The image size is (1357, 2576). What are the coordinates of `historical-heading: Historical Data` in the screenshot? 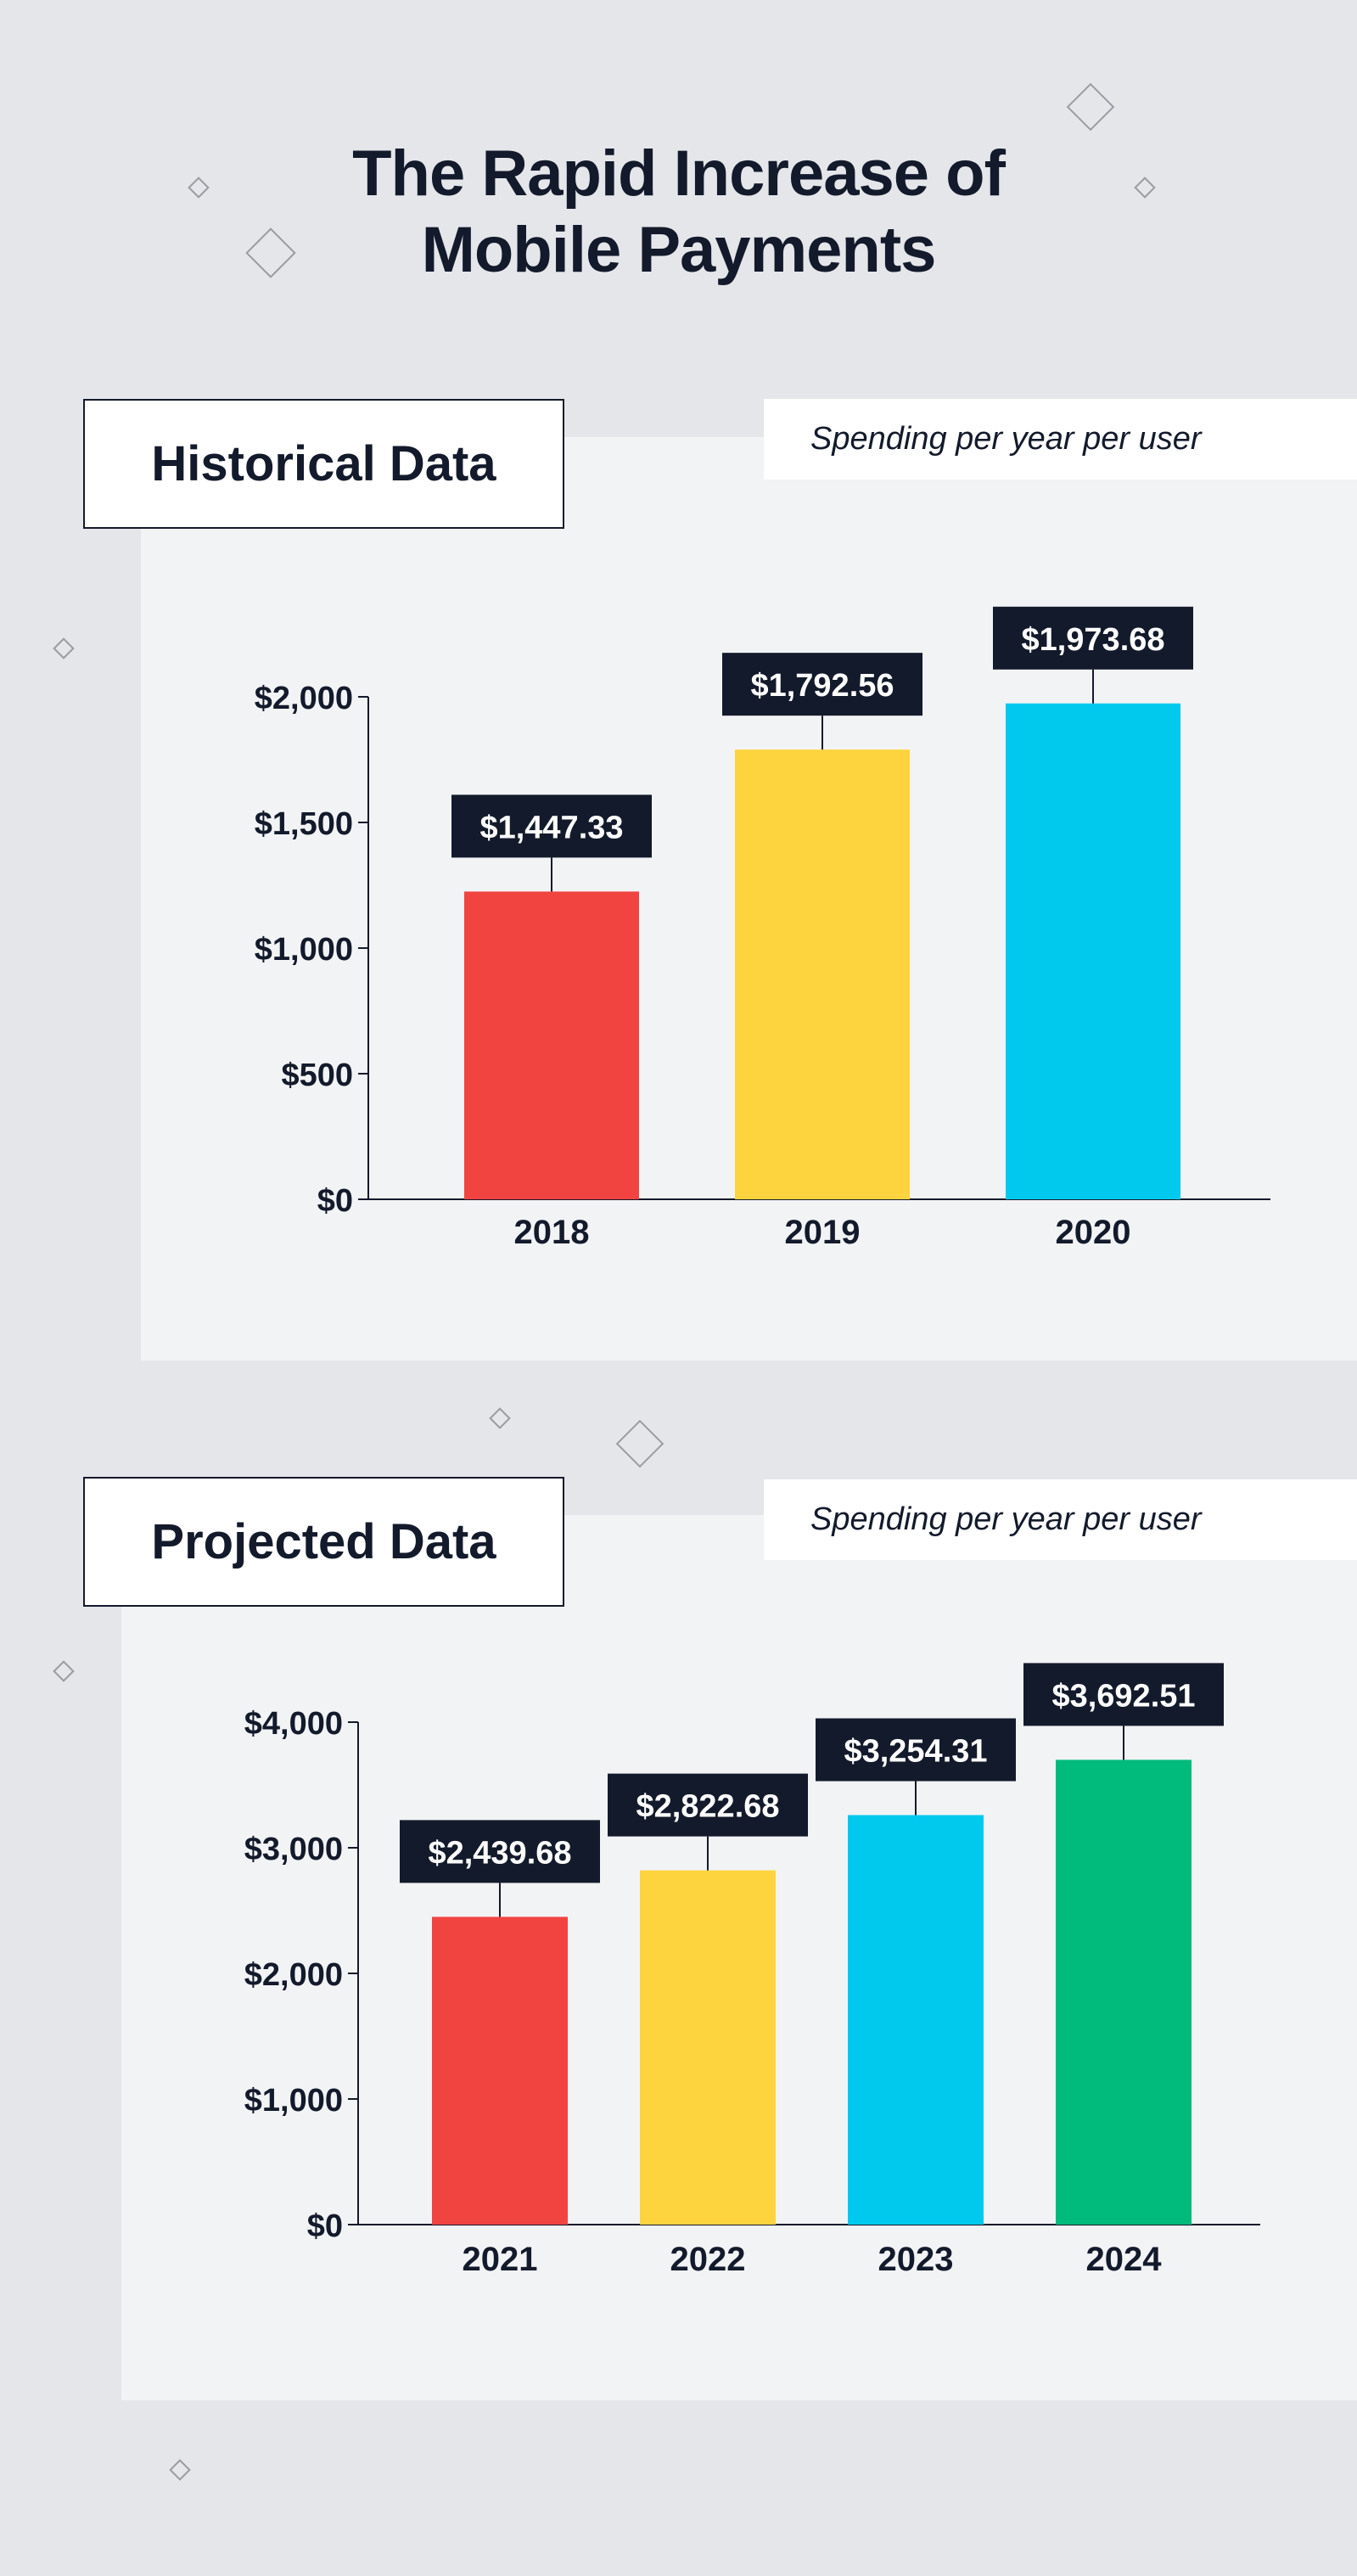 It's located at (323, 464).